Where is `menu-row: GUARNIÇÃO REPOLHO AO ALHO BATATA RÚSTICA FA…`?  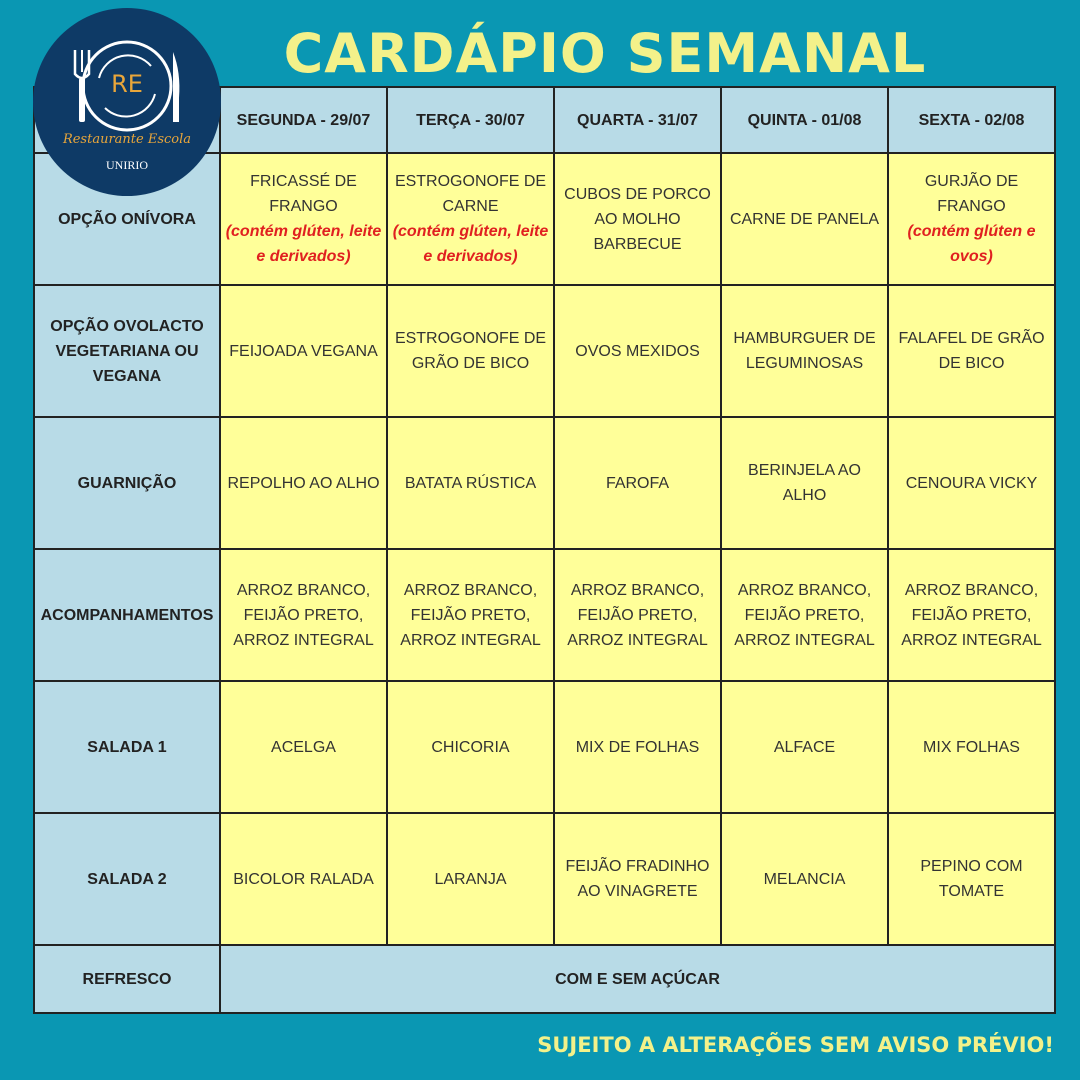 menu-row: GUARNIÇÃO REPOLHO AO ALHO BATATA RÚSTICA FA… is located at coordinates (544, 483).